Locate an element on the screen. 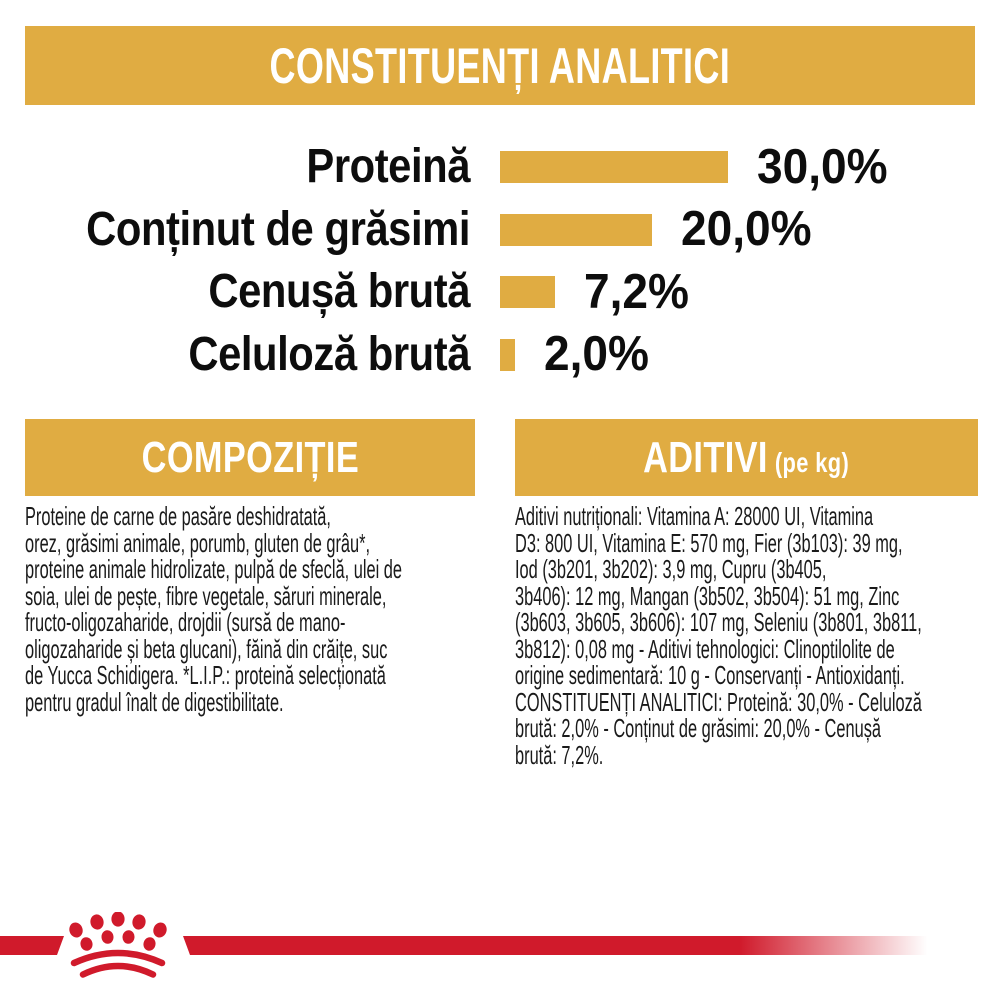  chart-row-fat: Conținut de grăsimi 20,0% is located at coordinates (500, 230).